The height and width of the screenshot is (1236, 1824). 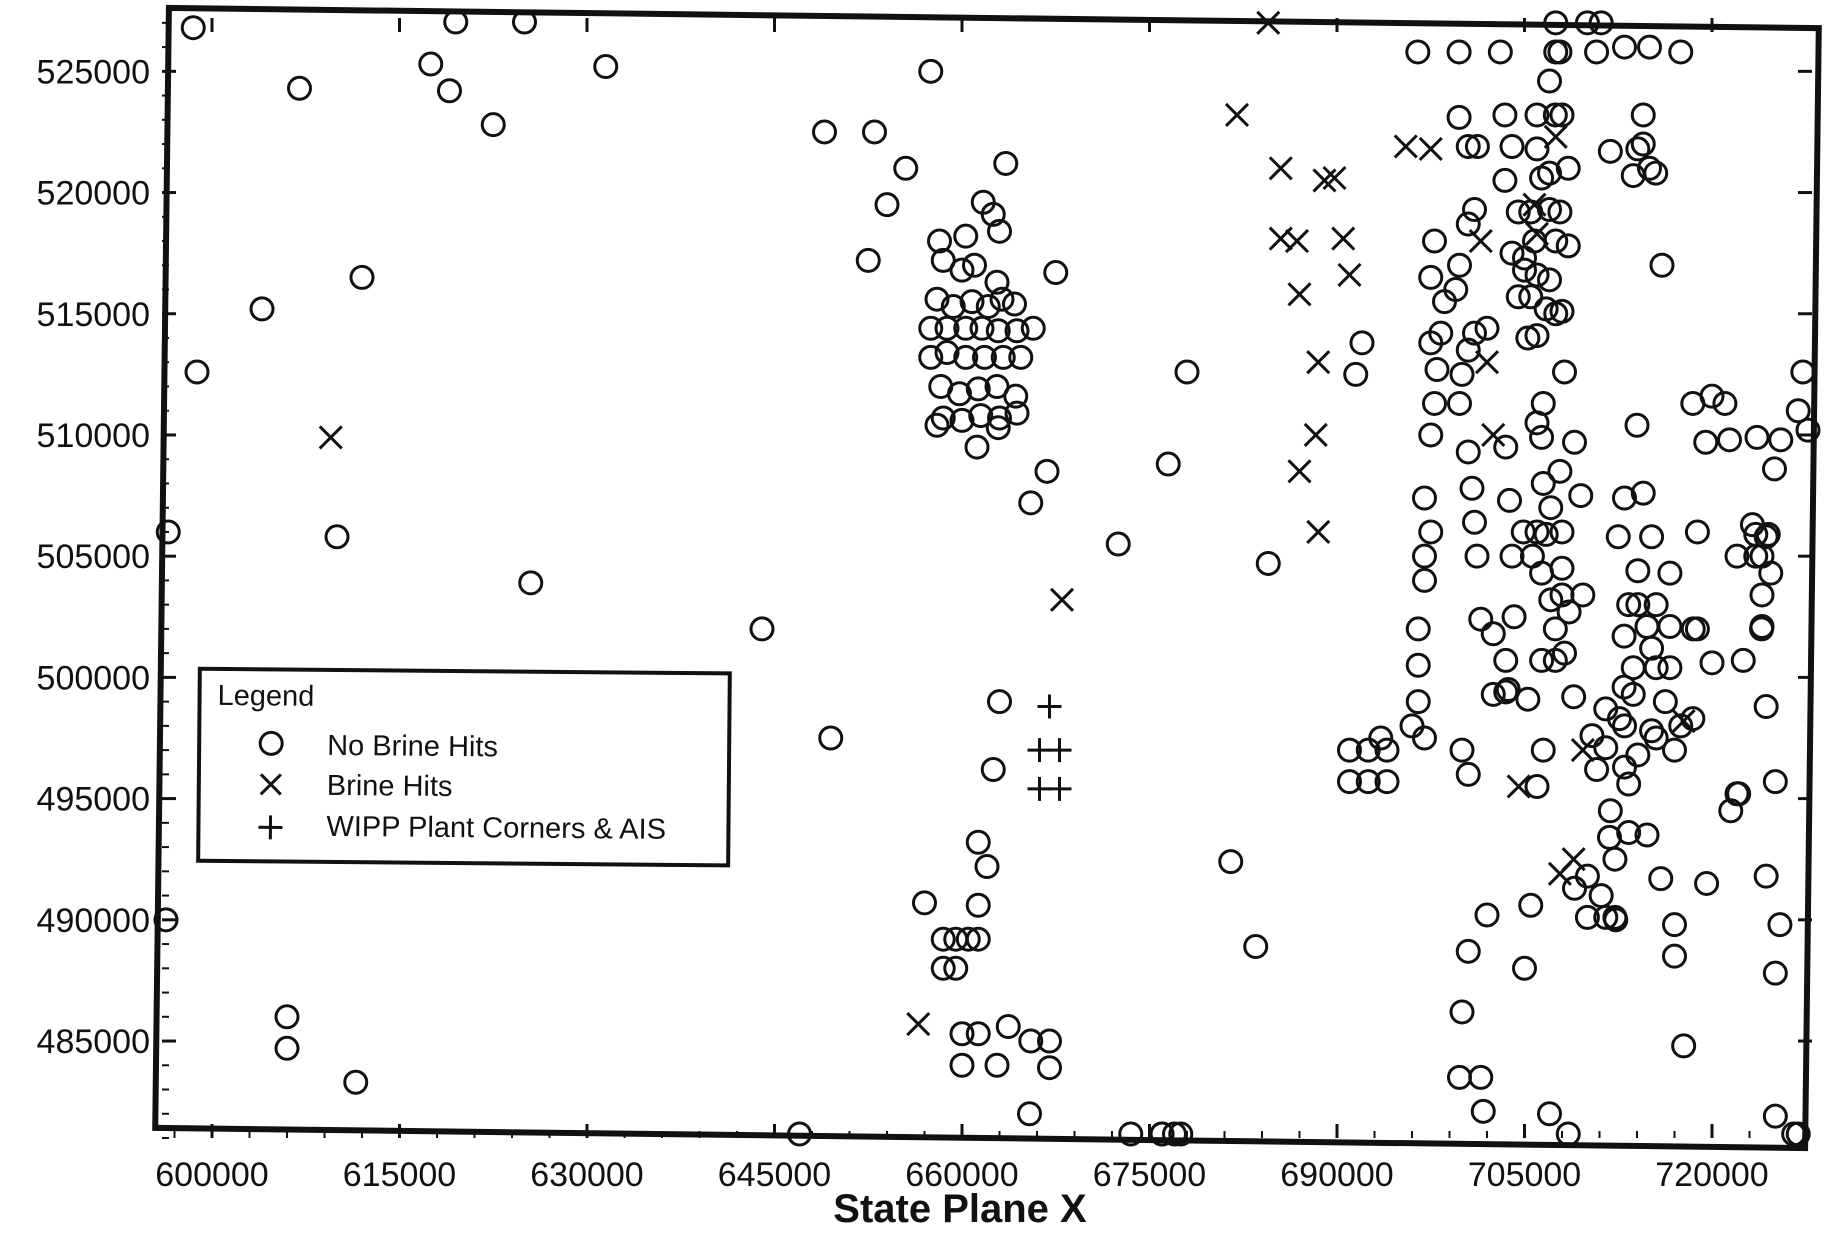 What do you see at coordinates (390, 786) in the screenshot?
I see `legend-label-brine-hits: Brine Hits` at bounding box center [390, 786].